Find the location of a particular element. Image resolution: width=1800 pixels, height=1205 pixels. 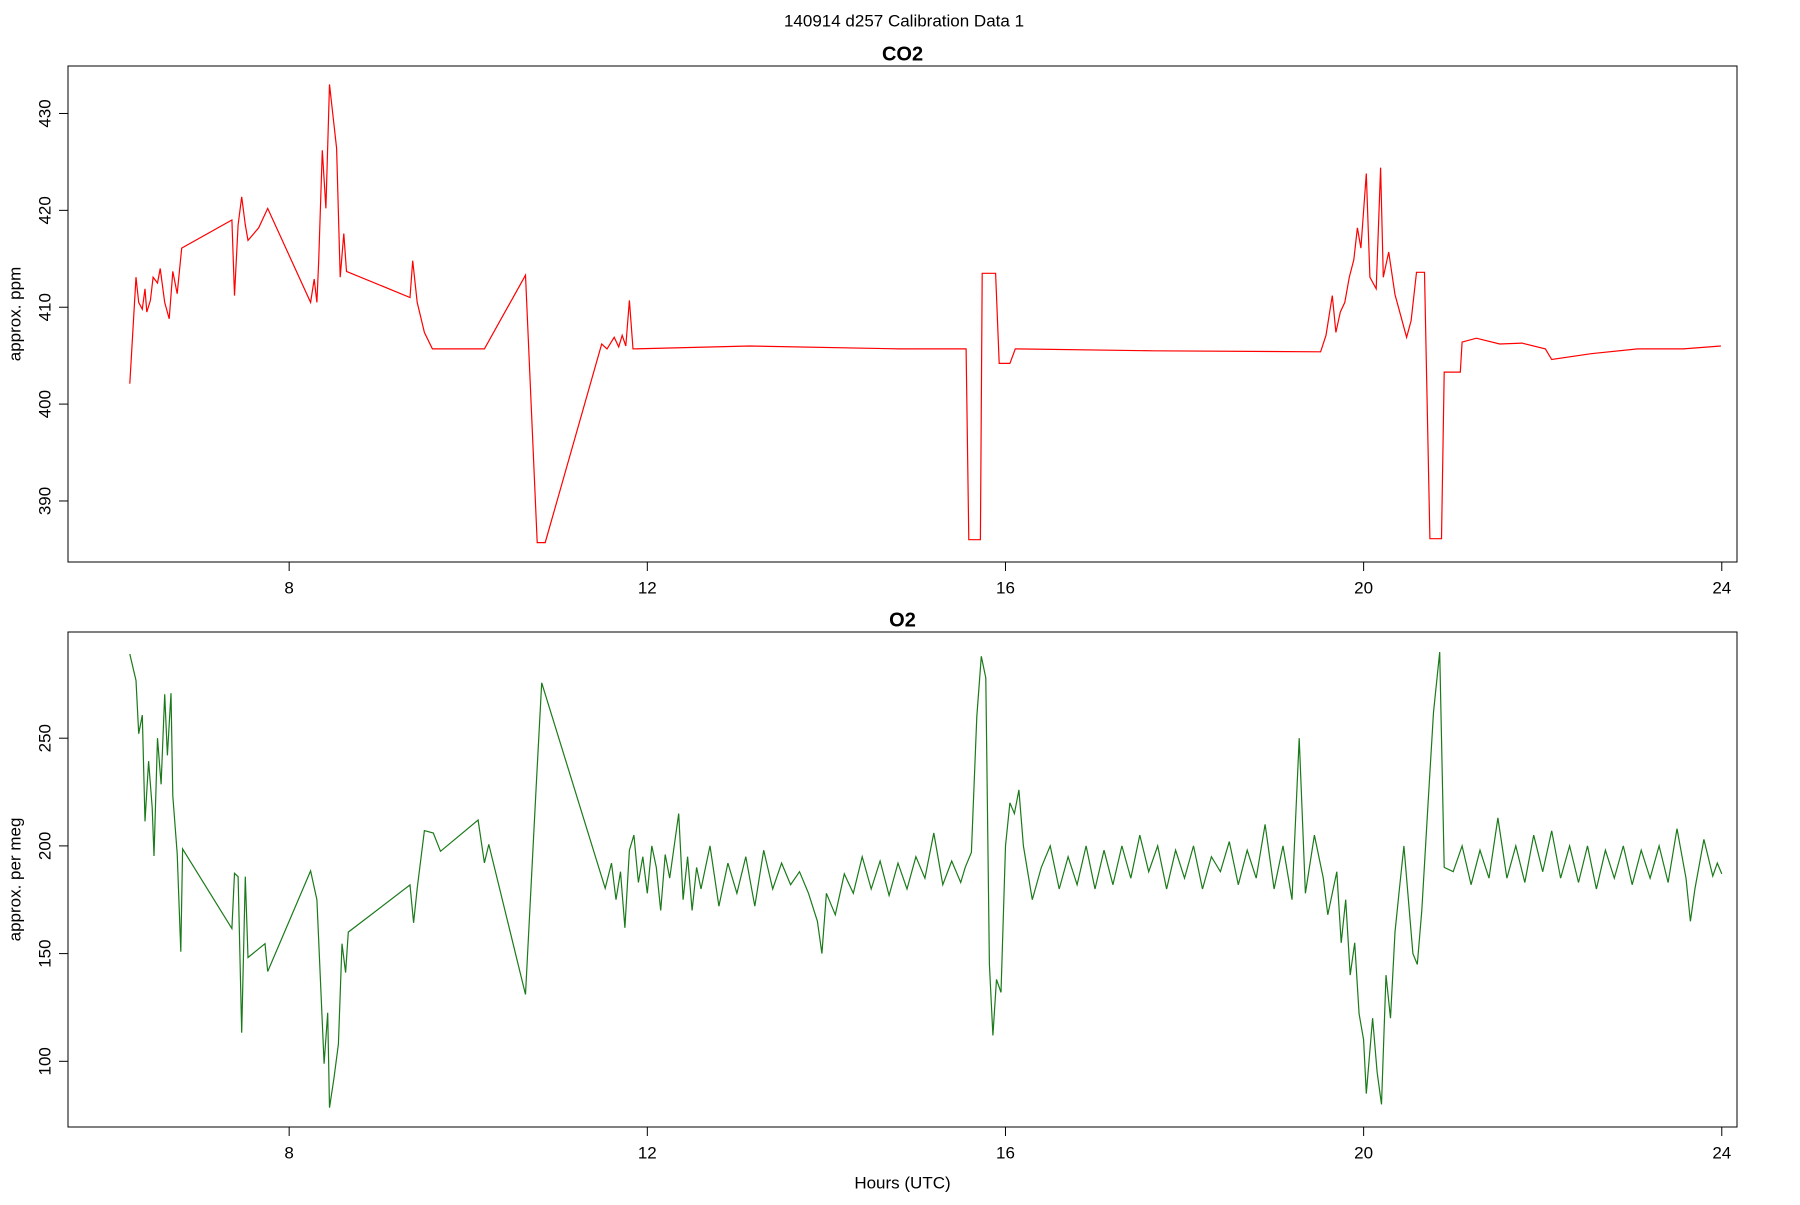

x-axis-label: Hours (UTC) is located at coordinates (902, 1182).